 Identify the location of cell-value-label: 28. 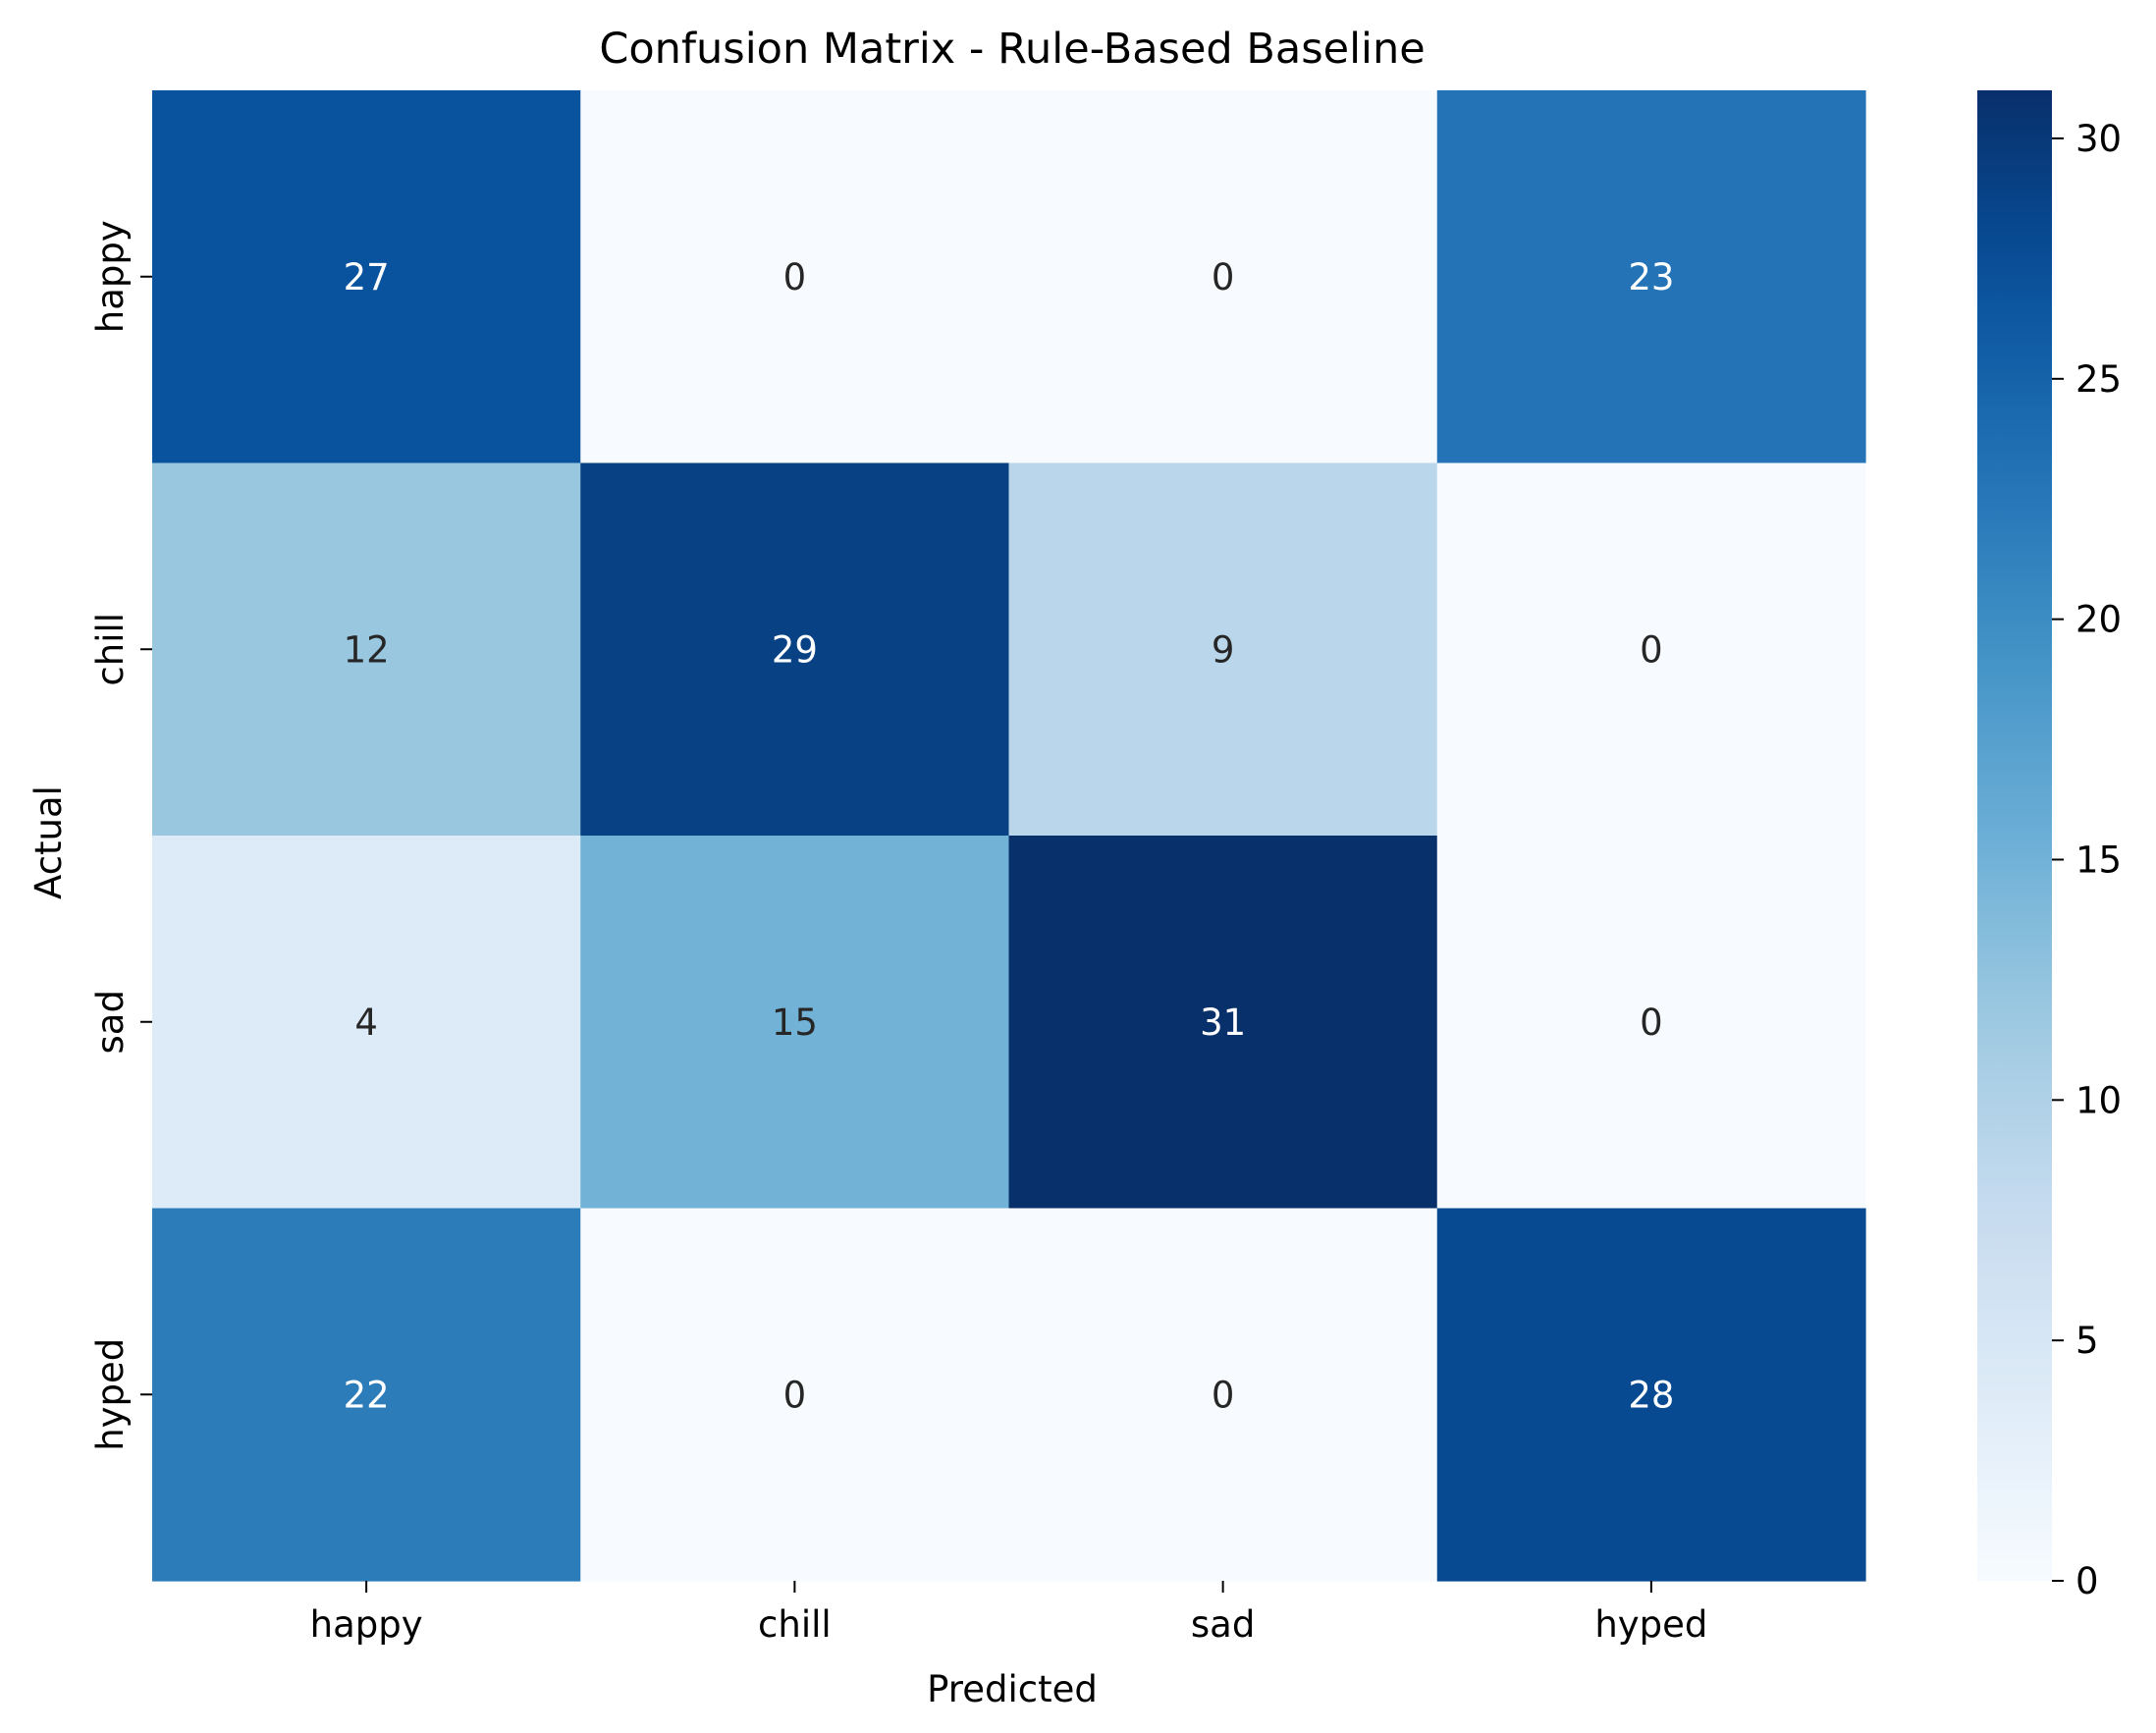
(1651, 1395).